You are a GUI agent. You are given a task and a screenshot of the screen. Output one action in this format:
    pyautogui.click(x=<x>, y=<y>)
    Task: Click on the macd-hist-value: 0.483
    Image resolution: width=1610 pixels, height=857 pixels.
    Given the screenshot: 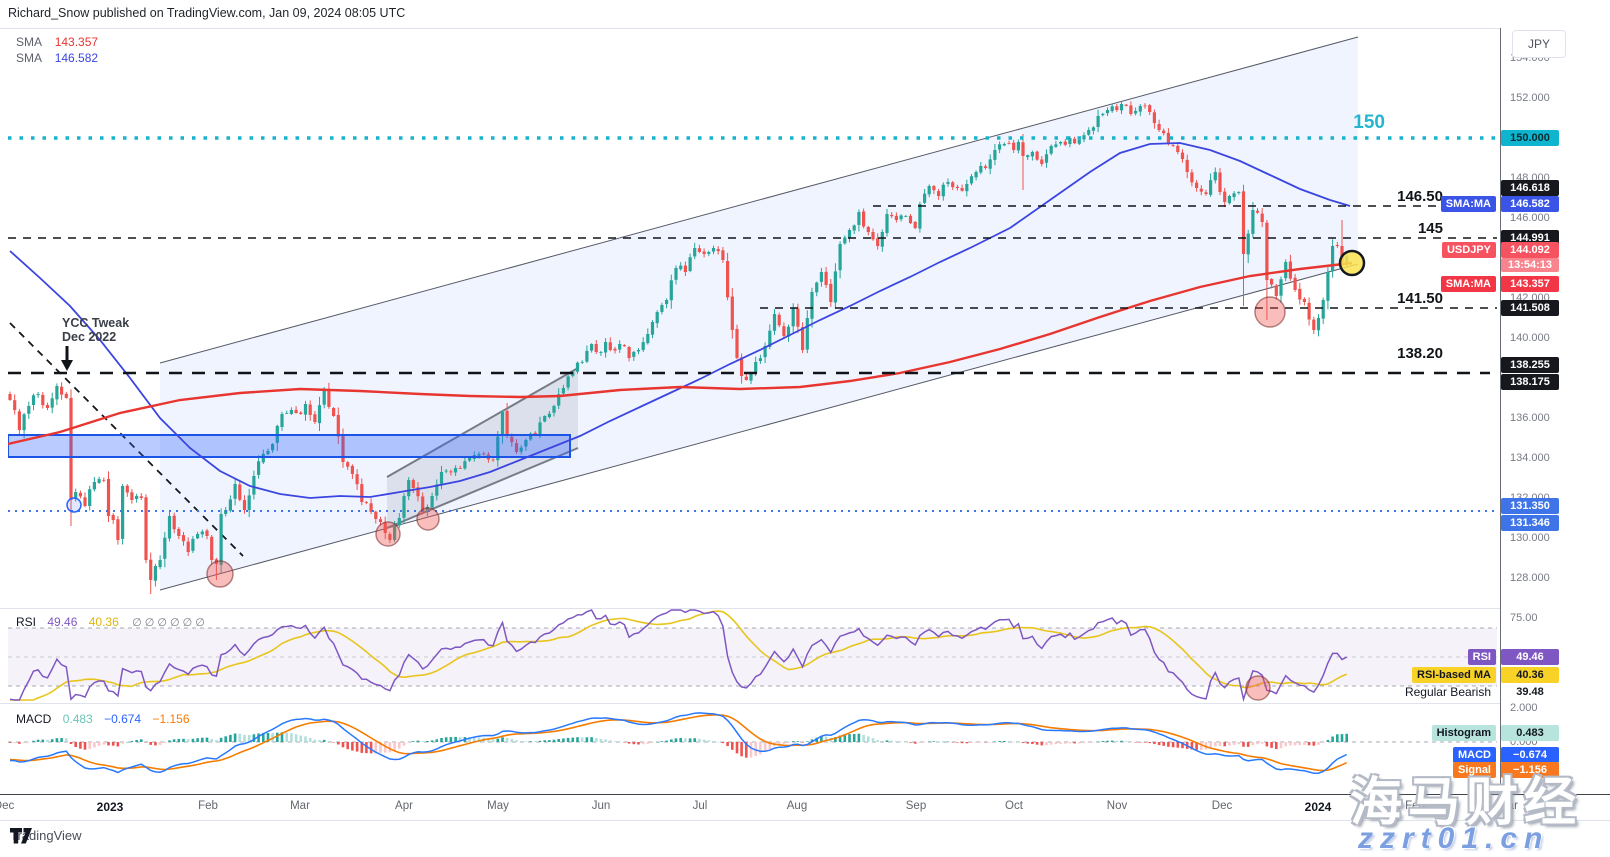 What is the action you would take?
    pyautogui.click(x=77, y=719)
    